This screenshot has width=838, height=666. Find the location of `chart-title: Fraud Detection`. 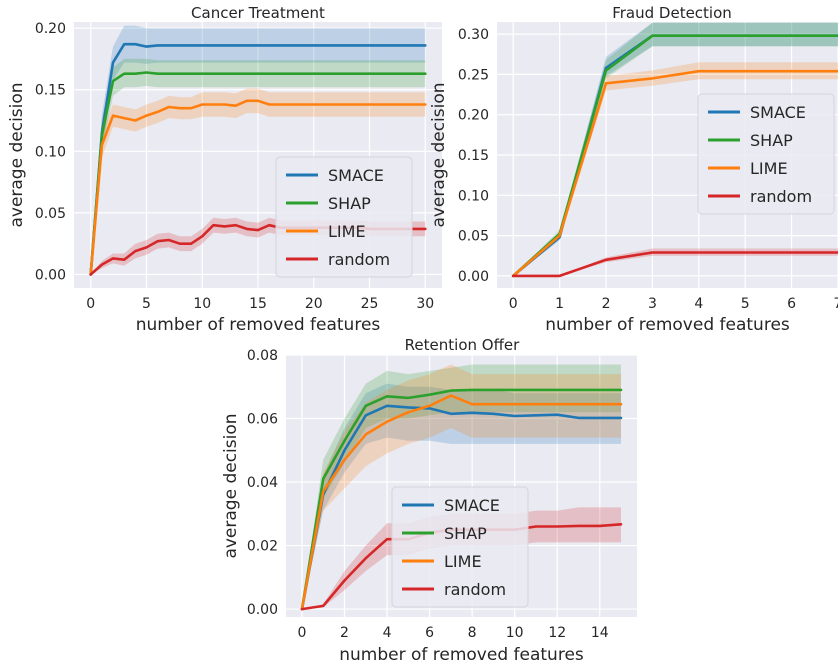

chart-title: Fraud Detection is located at coordinates (672, 13).